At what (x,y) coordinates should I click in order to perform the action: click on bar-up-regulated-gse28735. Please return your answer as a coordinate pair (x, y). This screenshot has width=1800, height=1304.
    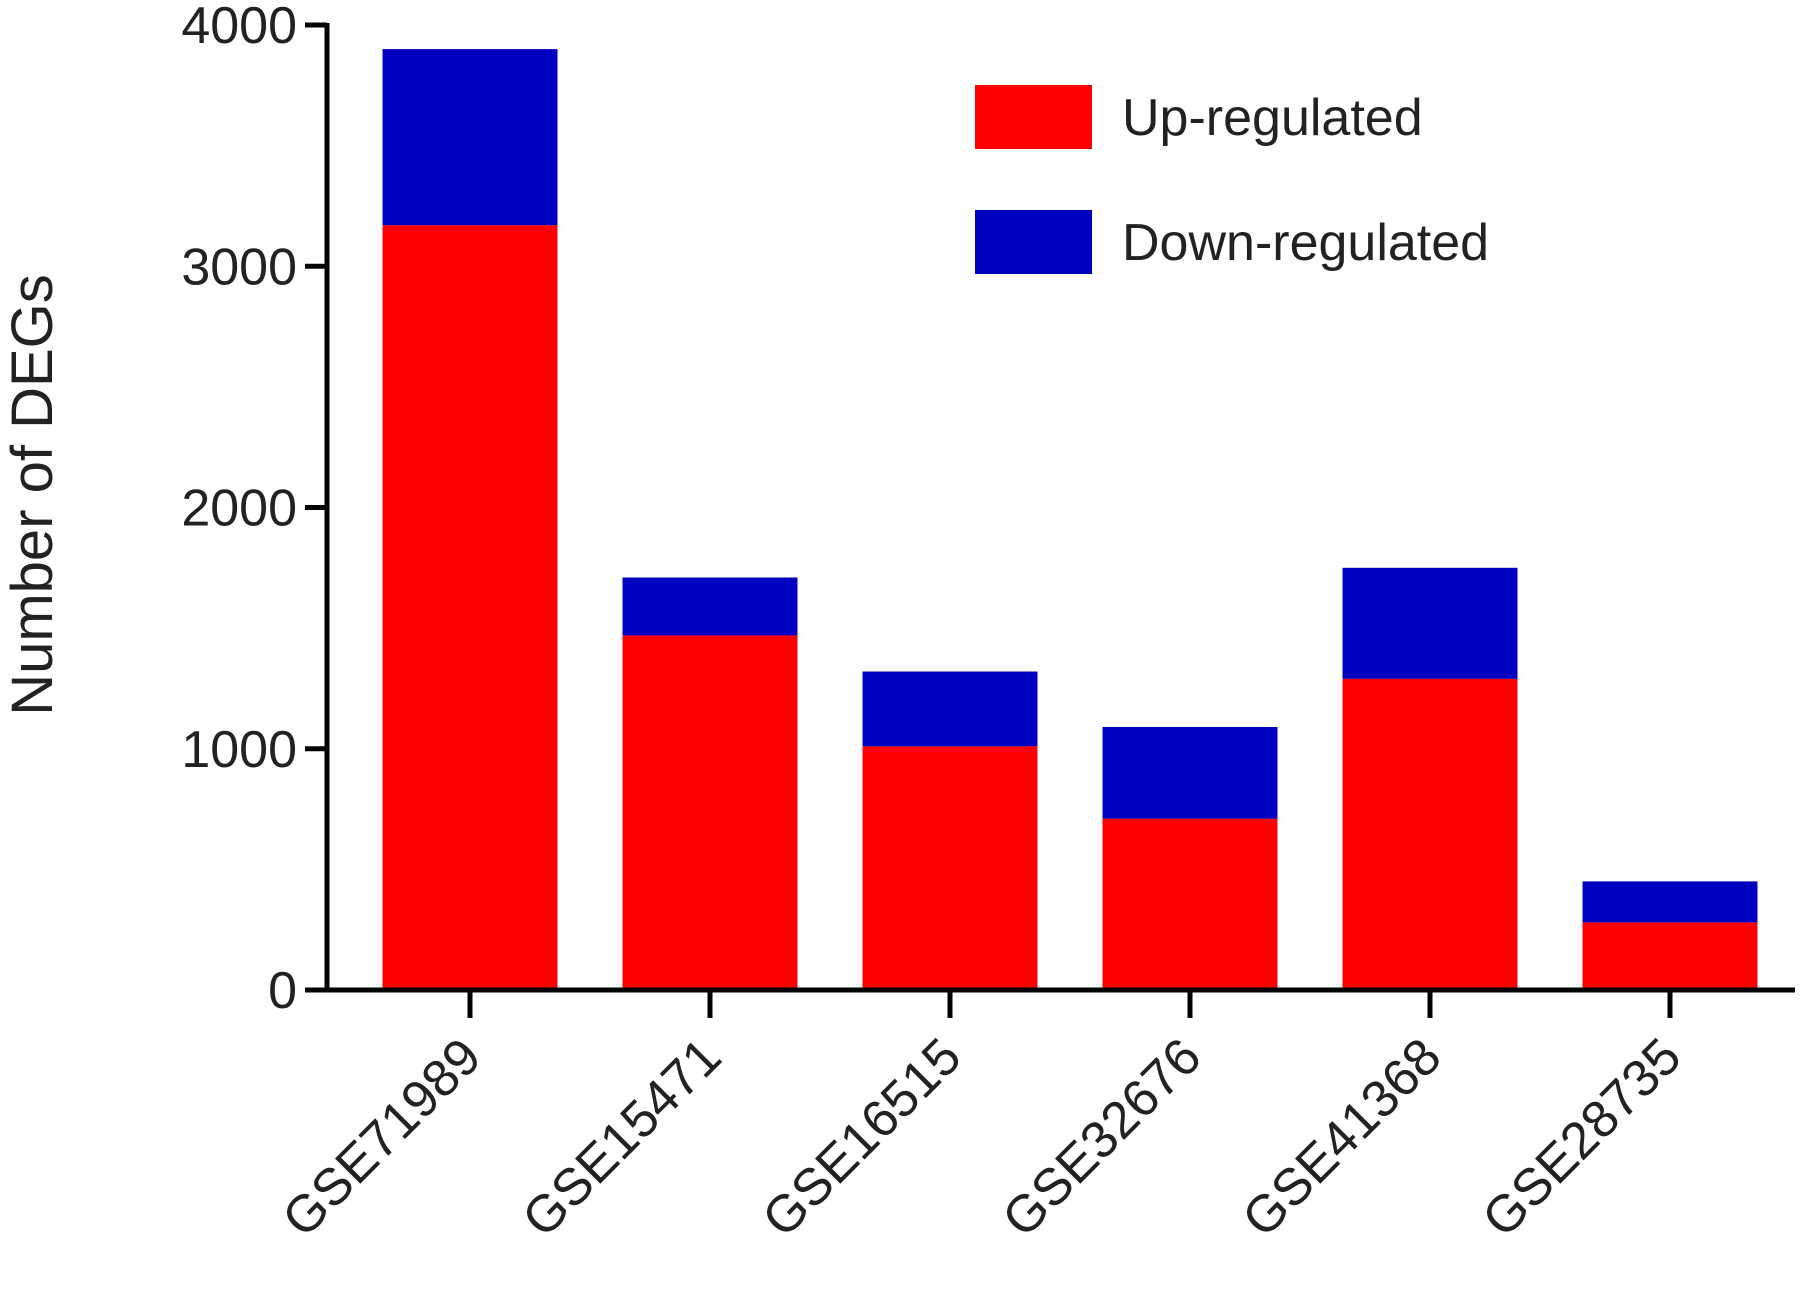
    Looking at the image, I should click on (1670, 956).